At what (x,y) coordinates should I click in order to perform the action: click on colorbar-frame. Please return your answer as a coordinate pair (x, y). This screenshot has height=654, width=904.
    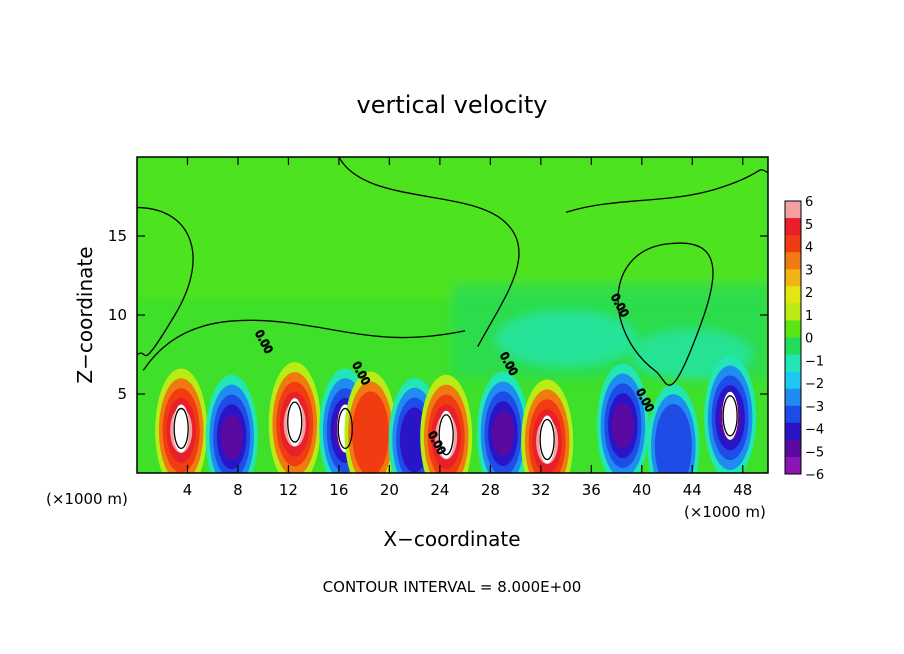
    Looking at the image, I should click on (793, 337).